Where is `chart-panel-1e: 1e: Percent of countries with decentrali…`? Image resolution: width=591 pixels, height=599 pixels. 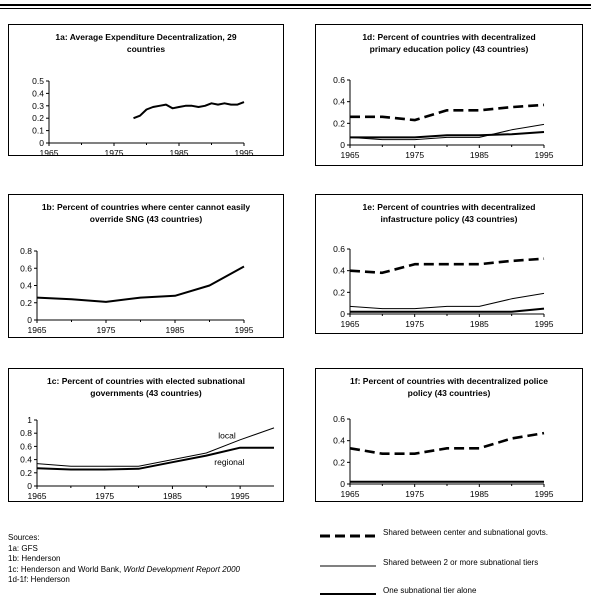 chart-panel-1e: 1e: Percent of countries with decentrali… is located at coordinates (449, 264).